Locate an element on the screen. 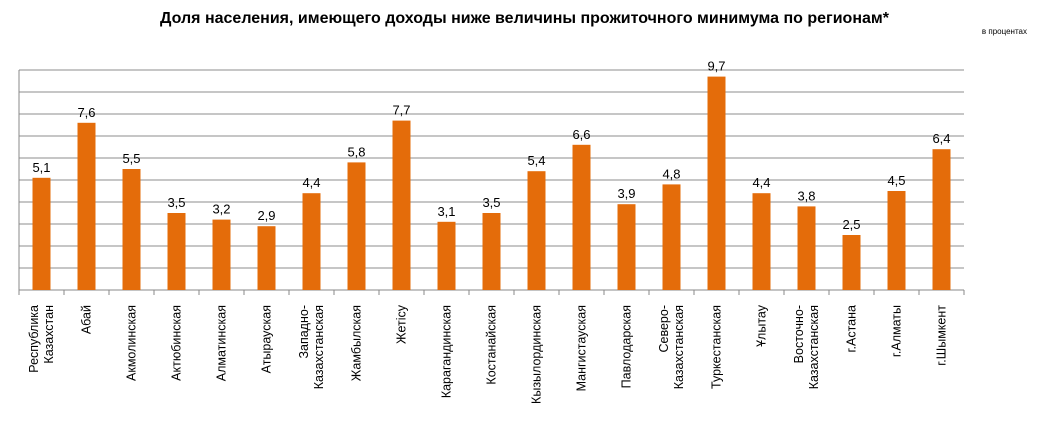  category-label: г.Шымкент is located at coordinates (942, 335).